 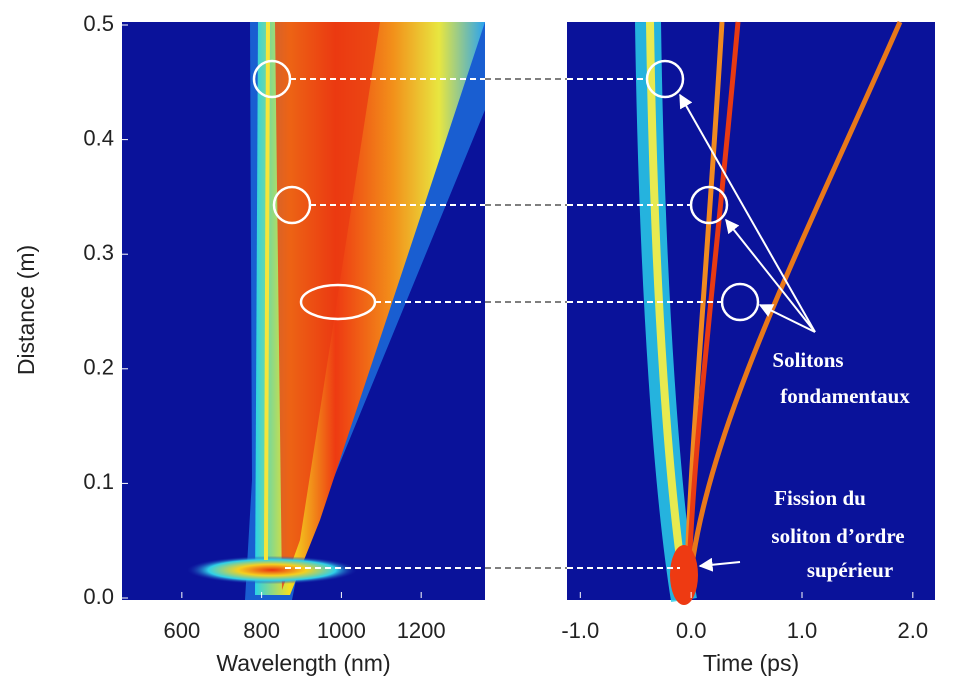 What do you see at coordinates (98, 23) in the screenshot?
I see `y-tick-label: 0.5` at bounding box center [98, 23].